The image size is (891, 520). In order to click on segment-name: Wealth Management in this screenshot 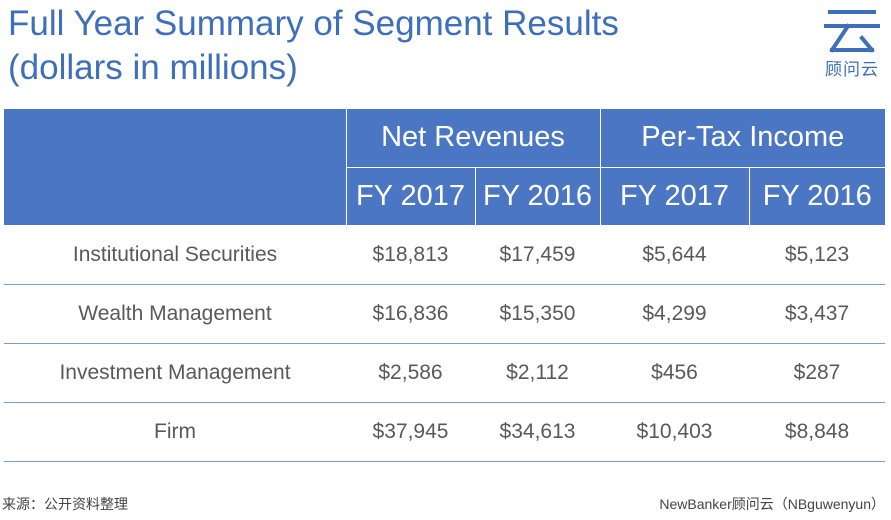, I will do `click(175, 314)`.